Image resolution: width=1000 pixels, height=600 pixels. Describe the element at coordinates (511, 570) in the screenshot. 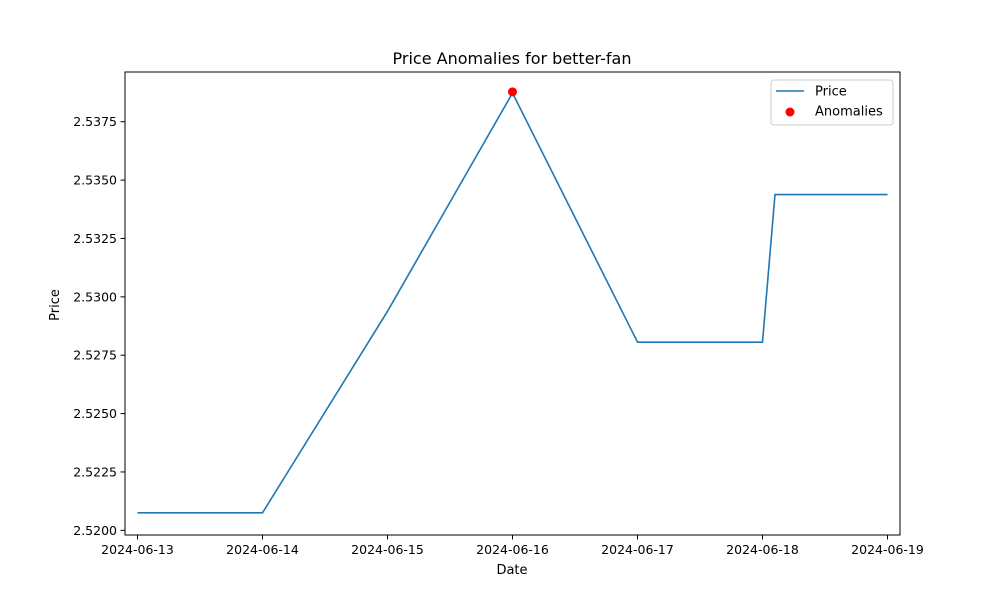

I see `x-axis-label: Date` at that location.